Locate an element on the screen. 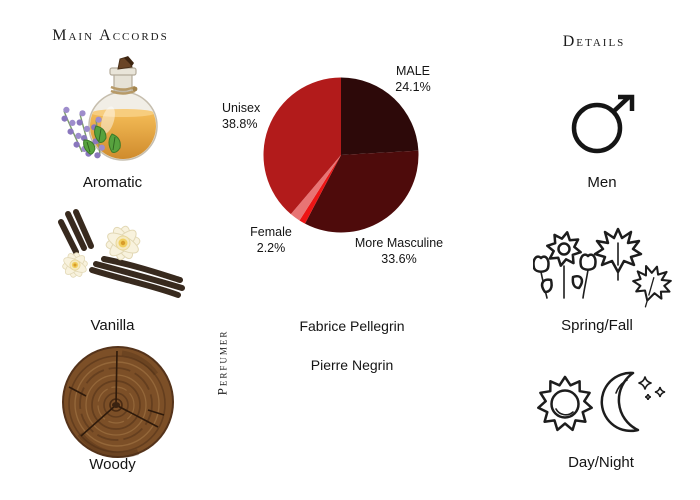 The height and width of the screenshot is (500, 700). cork-shadow is located at coordinates (129, 61).